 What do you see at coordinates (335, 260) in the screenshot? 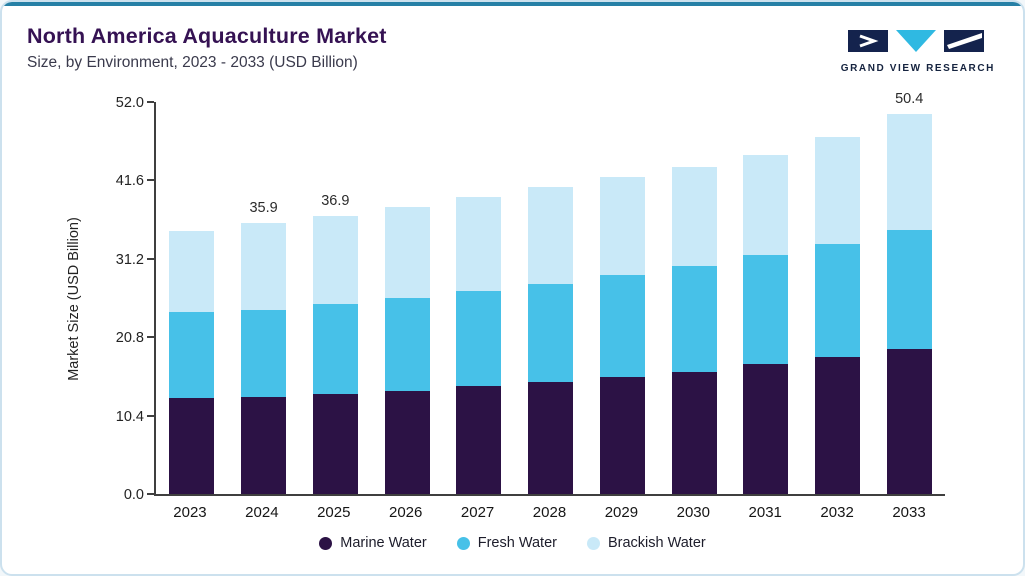
I see `bar-segment-brackish-water-2025` at bounding box center [335, 260].